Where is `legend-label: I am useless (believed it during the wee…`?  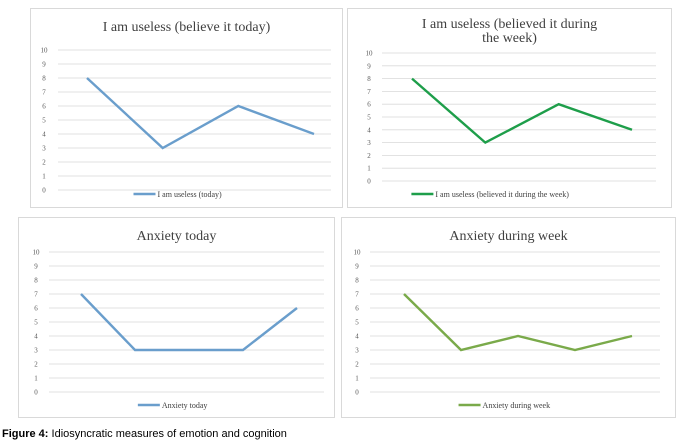 legend-label: I am useless (believed it during the wee… is located at coordinates (502, 194).